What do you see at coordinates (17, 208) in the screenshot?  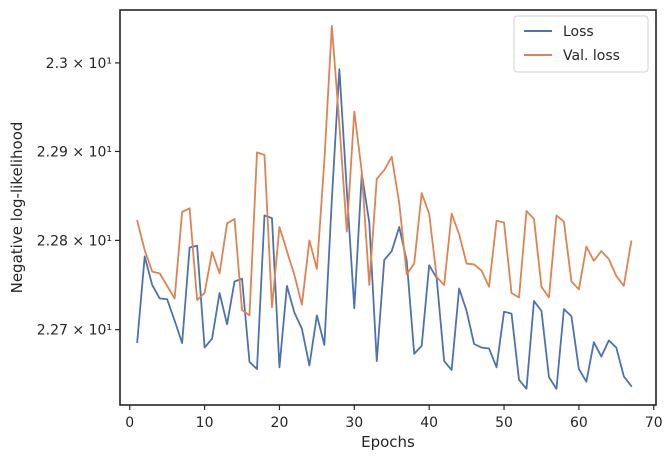 I see `y-axis-title: Negative log-likelihood` at bounding box center [17, 208].